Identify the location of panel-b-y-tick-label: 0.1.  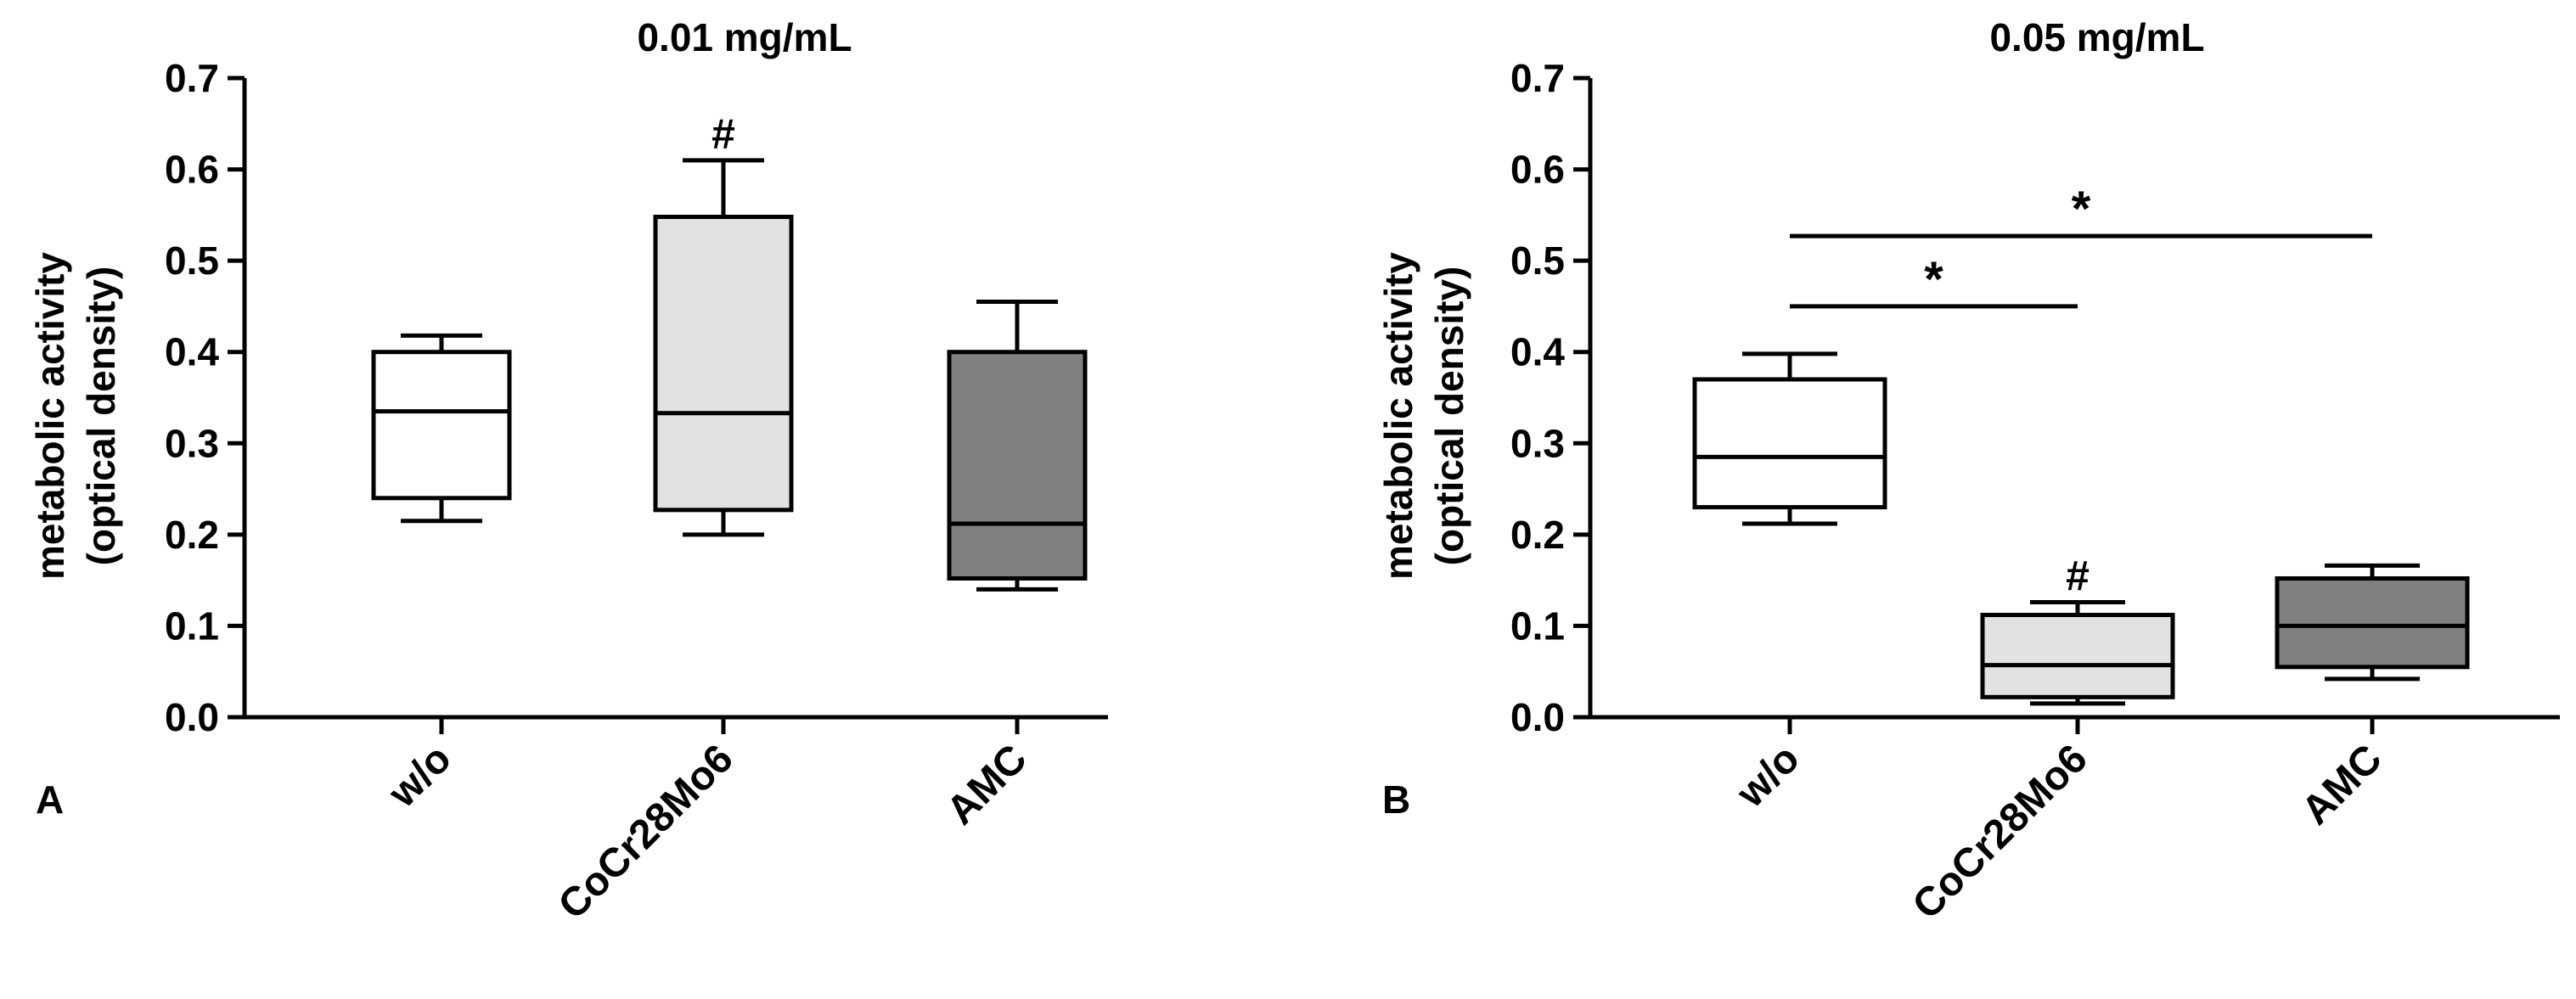
(1537, 626).